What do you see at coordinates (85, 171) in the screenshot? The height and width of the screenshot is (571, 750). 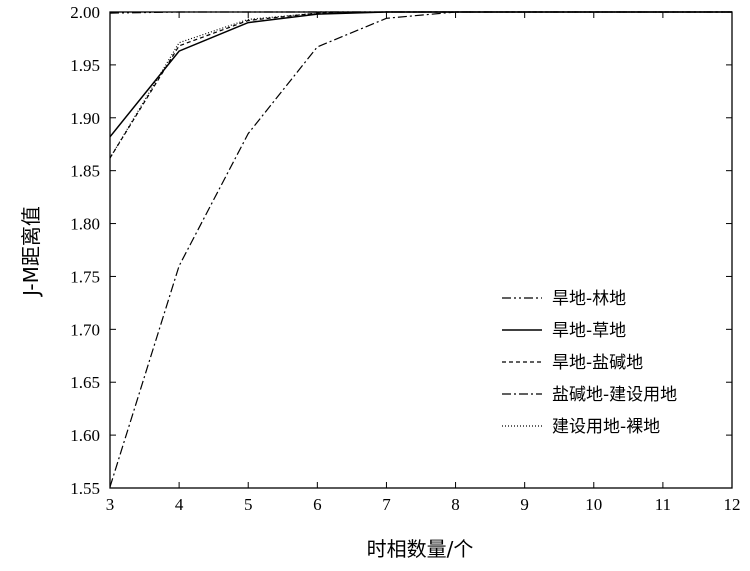 I see `y-tick-label: 1.85` at bounding box center [85, 171].